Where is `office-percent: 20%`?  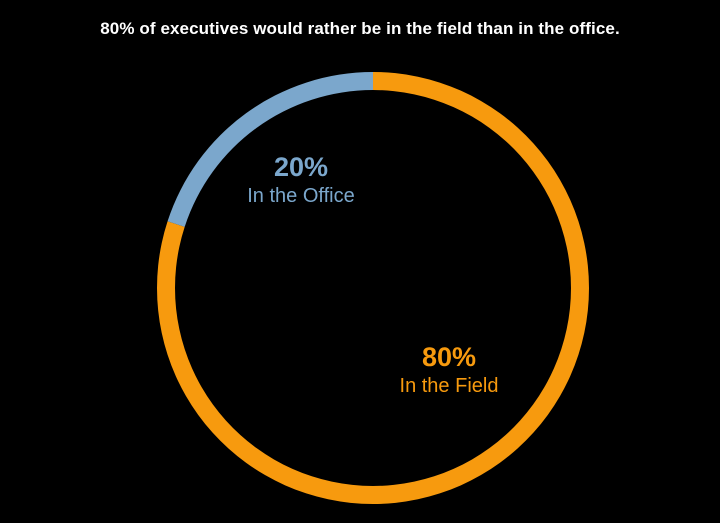 office-percent: 20% is located at coordinates (301, 167).